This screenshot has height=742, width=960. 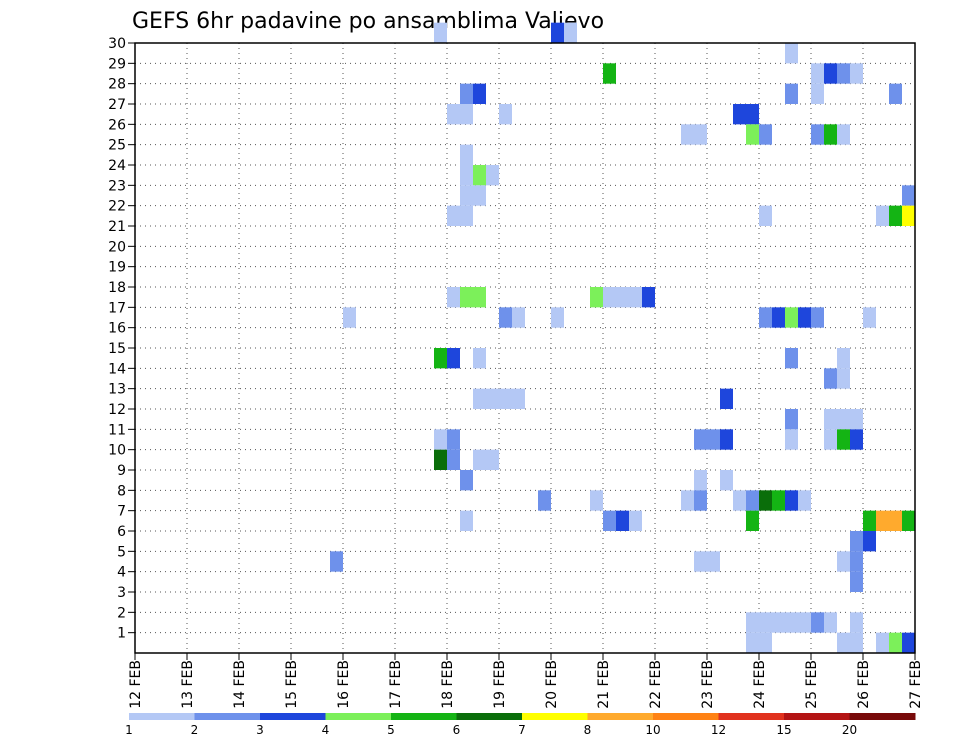 I want to click on y-tick-label: 8, so click(x=121, y=491).